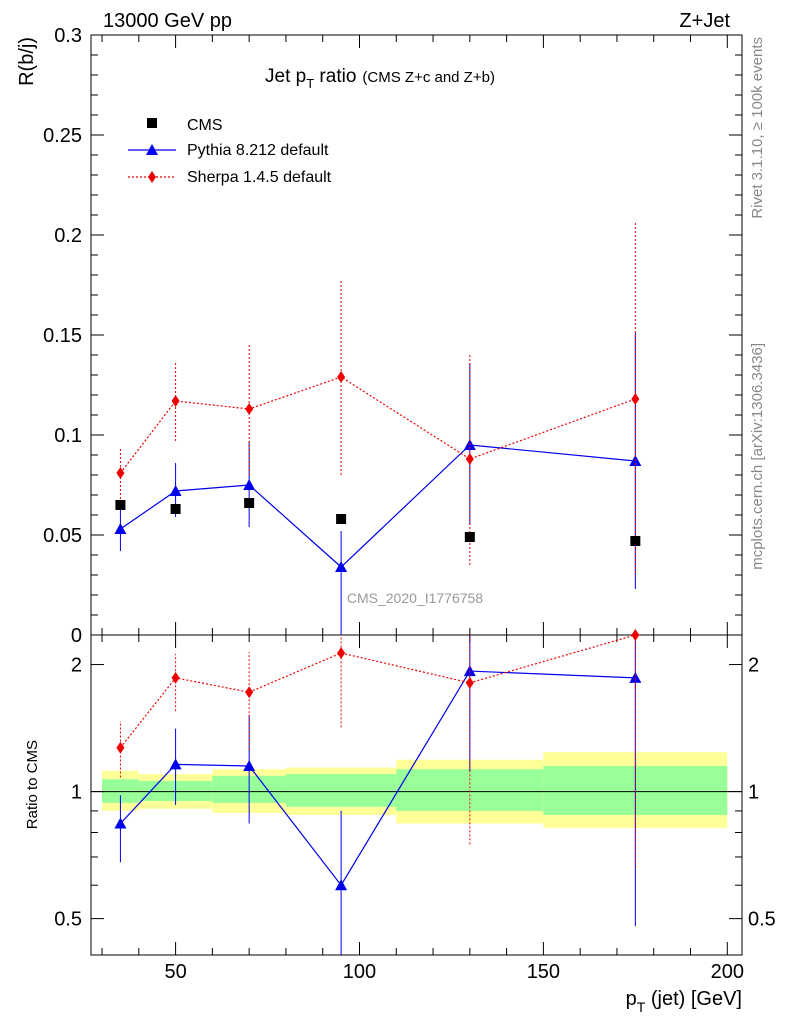 This screenshot has height=1024, width=786. I want to click on y-tick-label: 0.3, so click(68, 36).